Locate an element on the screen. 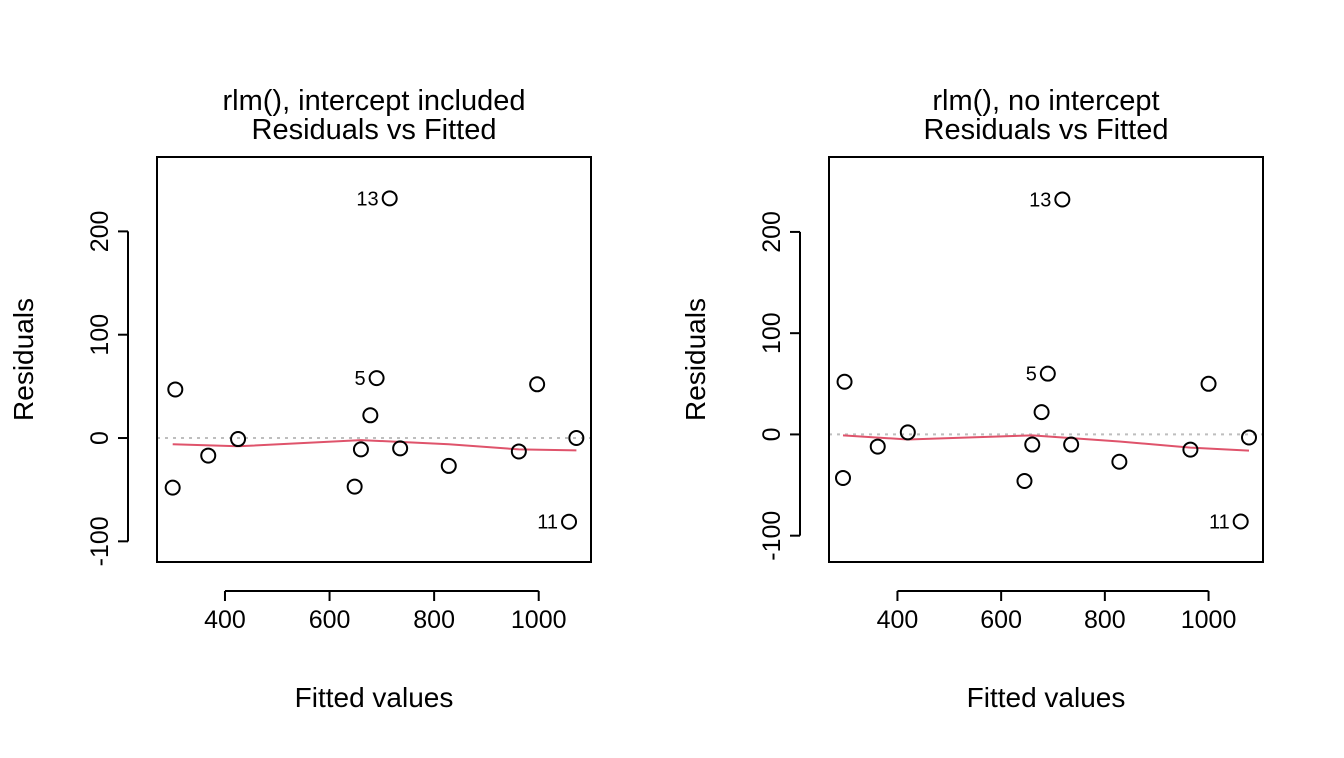 Image resolution: width=1344 pixels, height=758 pixels. chart-title-line-1: rlm(), intercept included is located at coordinates (374, 101).